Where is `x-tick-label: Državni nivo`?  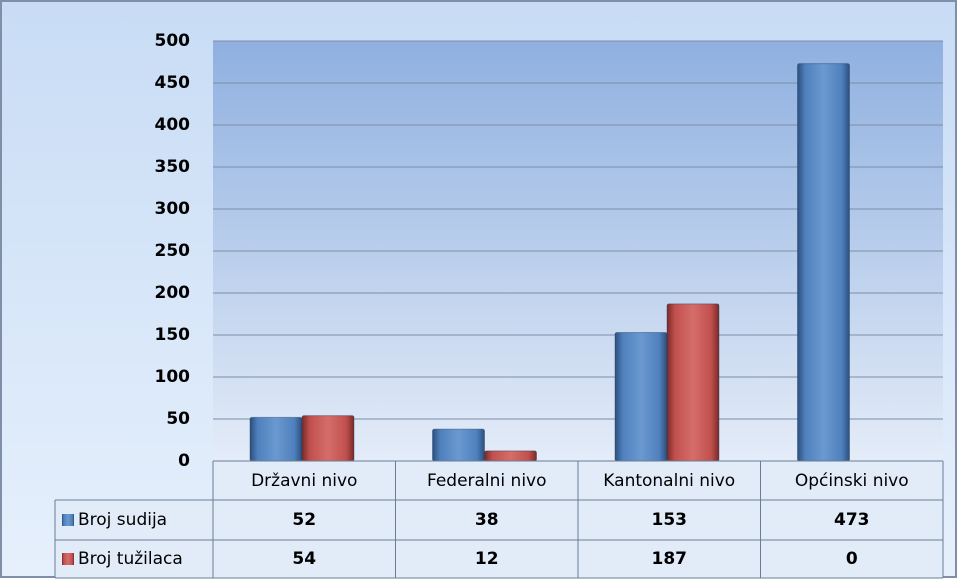 x-tick-label: Državni nivo is located at coordinates (304, 481).